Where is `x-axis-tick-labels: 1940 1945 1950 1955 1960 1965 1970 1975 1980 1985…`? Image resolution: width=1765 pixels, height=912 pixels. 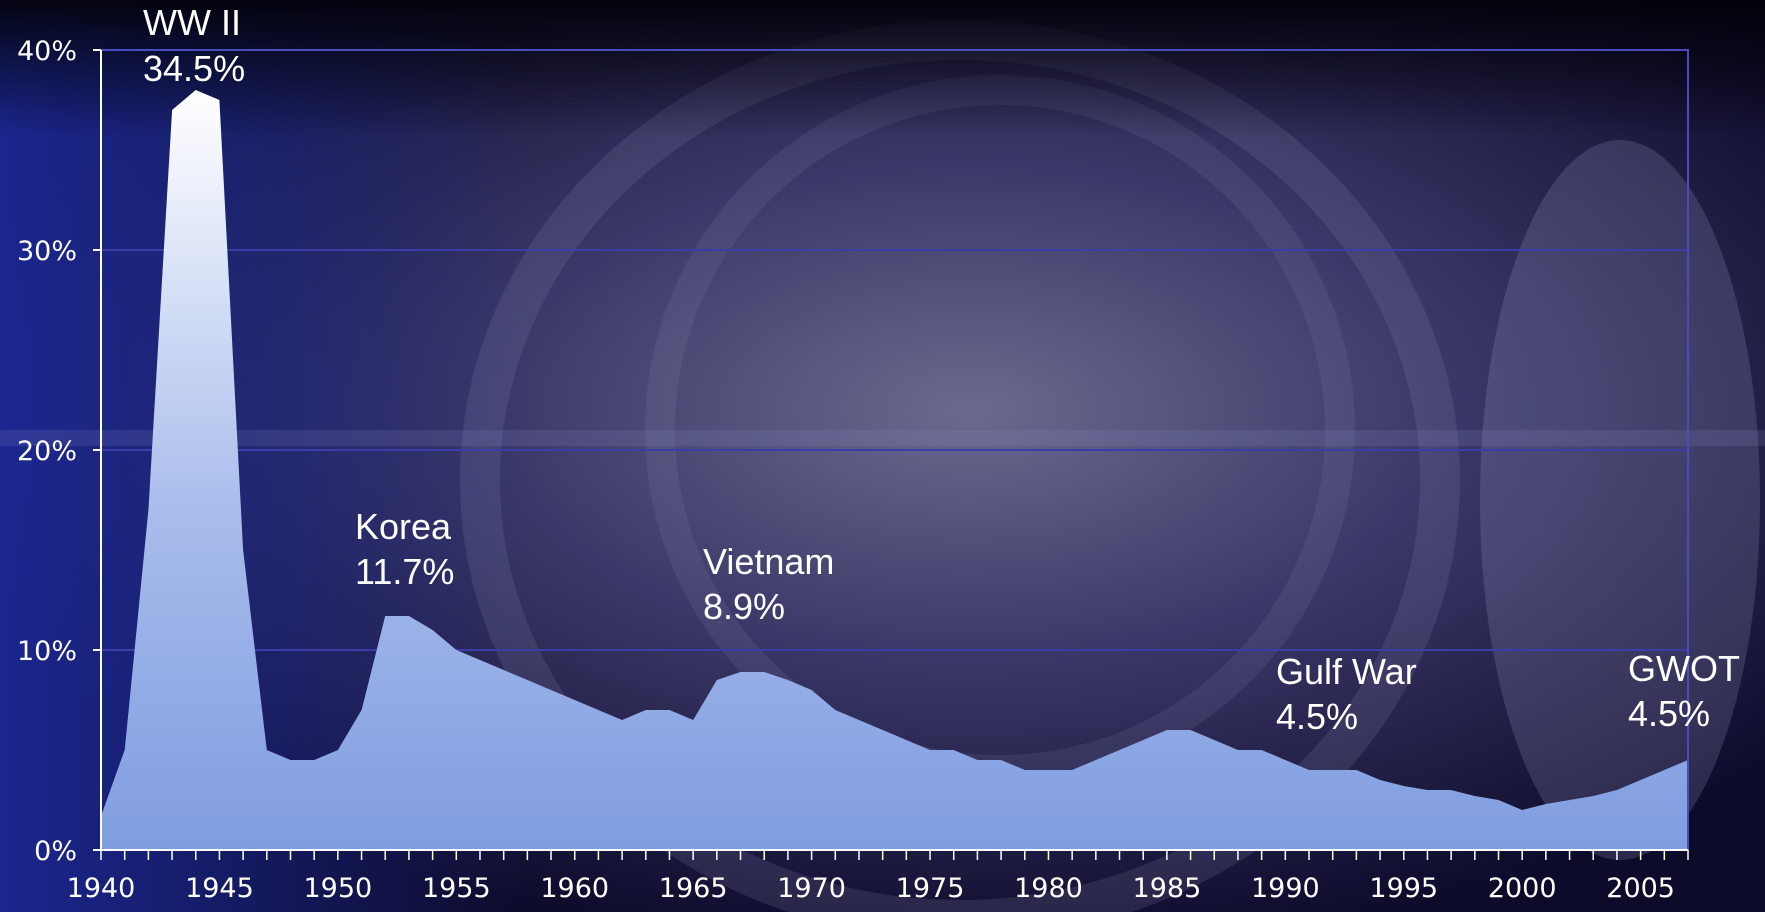
x-axis-tick-labels: 1940 1945 1950 1955 1960 1965 1970 1975 1980 1985… is located at coordinates (871, 888).